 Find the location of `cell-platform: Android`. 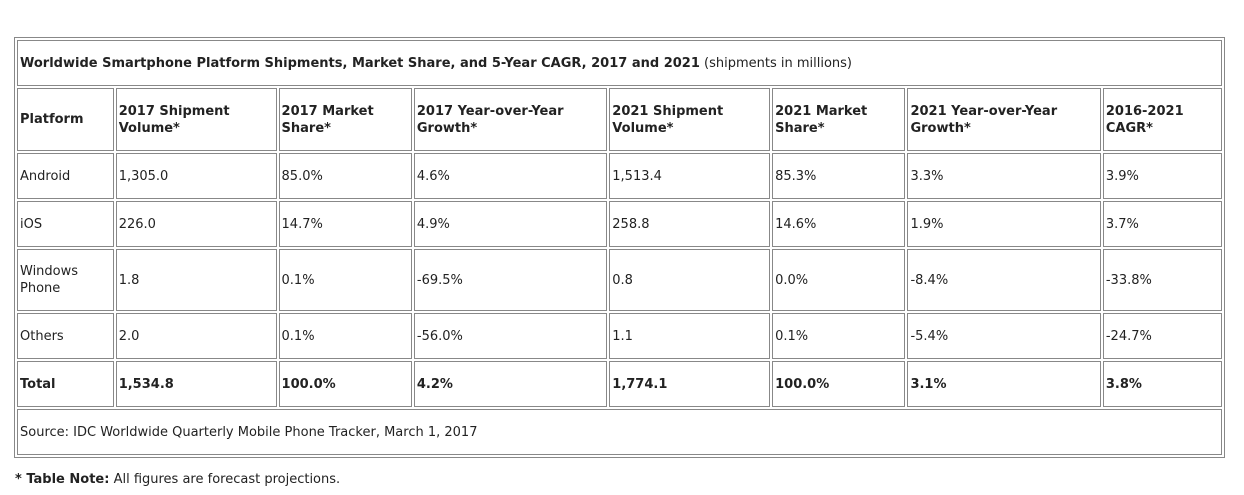

cell-platform: Android is located at coordinates (65, 176).